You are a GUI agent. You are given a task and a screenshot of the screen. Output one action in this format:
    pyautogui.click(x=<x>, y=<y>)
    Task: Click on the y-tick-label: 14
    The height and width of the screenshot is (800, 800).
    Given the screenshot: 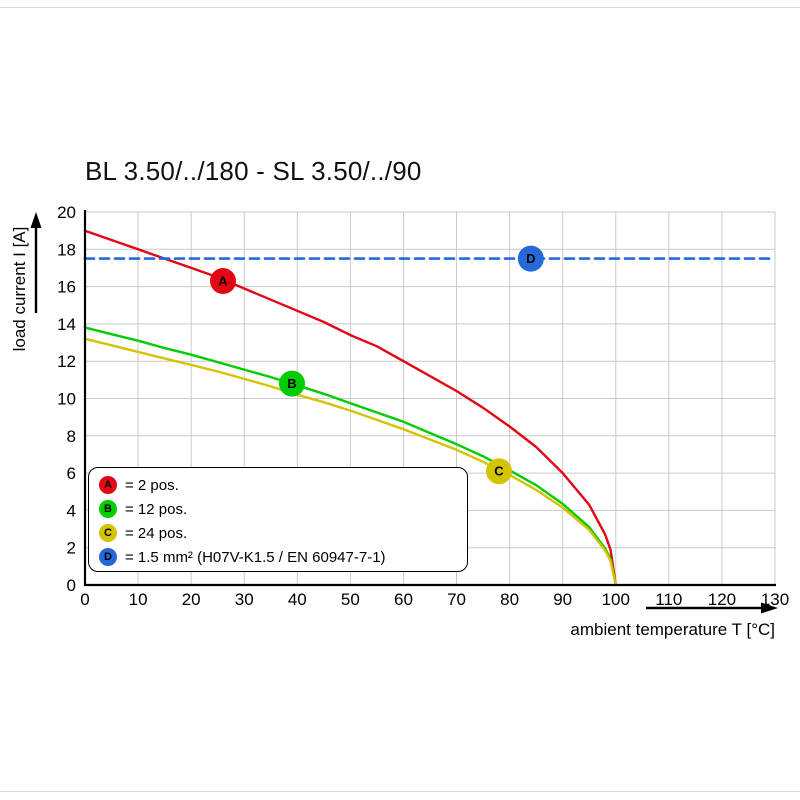 What is the action you would take?
    pyautogui.click(x=66, y=324)
    